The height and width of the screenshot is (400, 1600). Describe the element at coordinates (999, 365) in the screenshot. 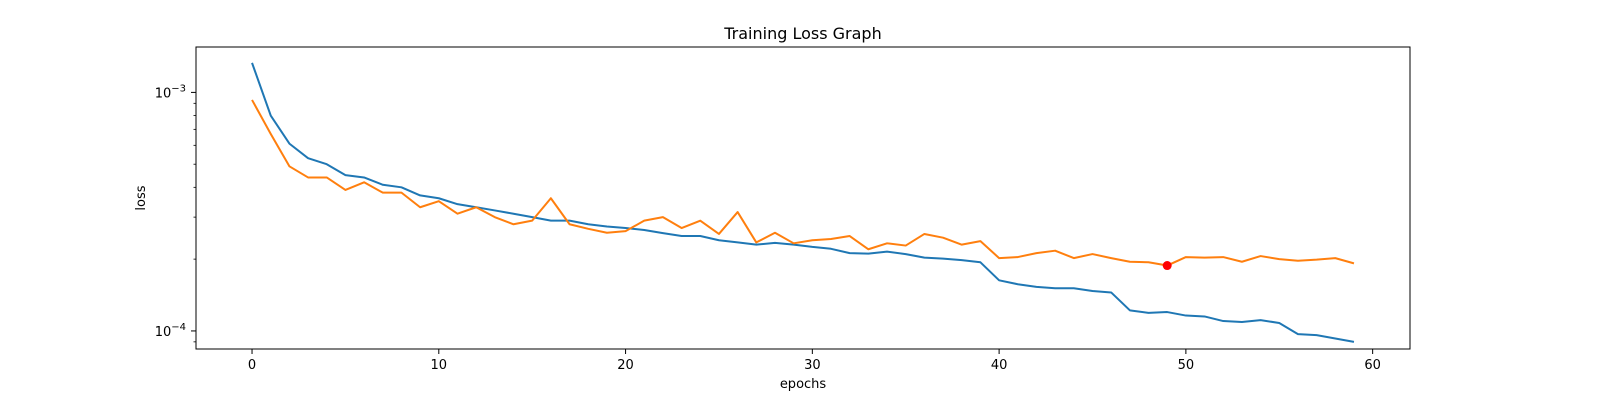

I see `x-tick-label: 40` at that location.